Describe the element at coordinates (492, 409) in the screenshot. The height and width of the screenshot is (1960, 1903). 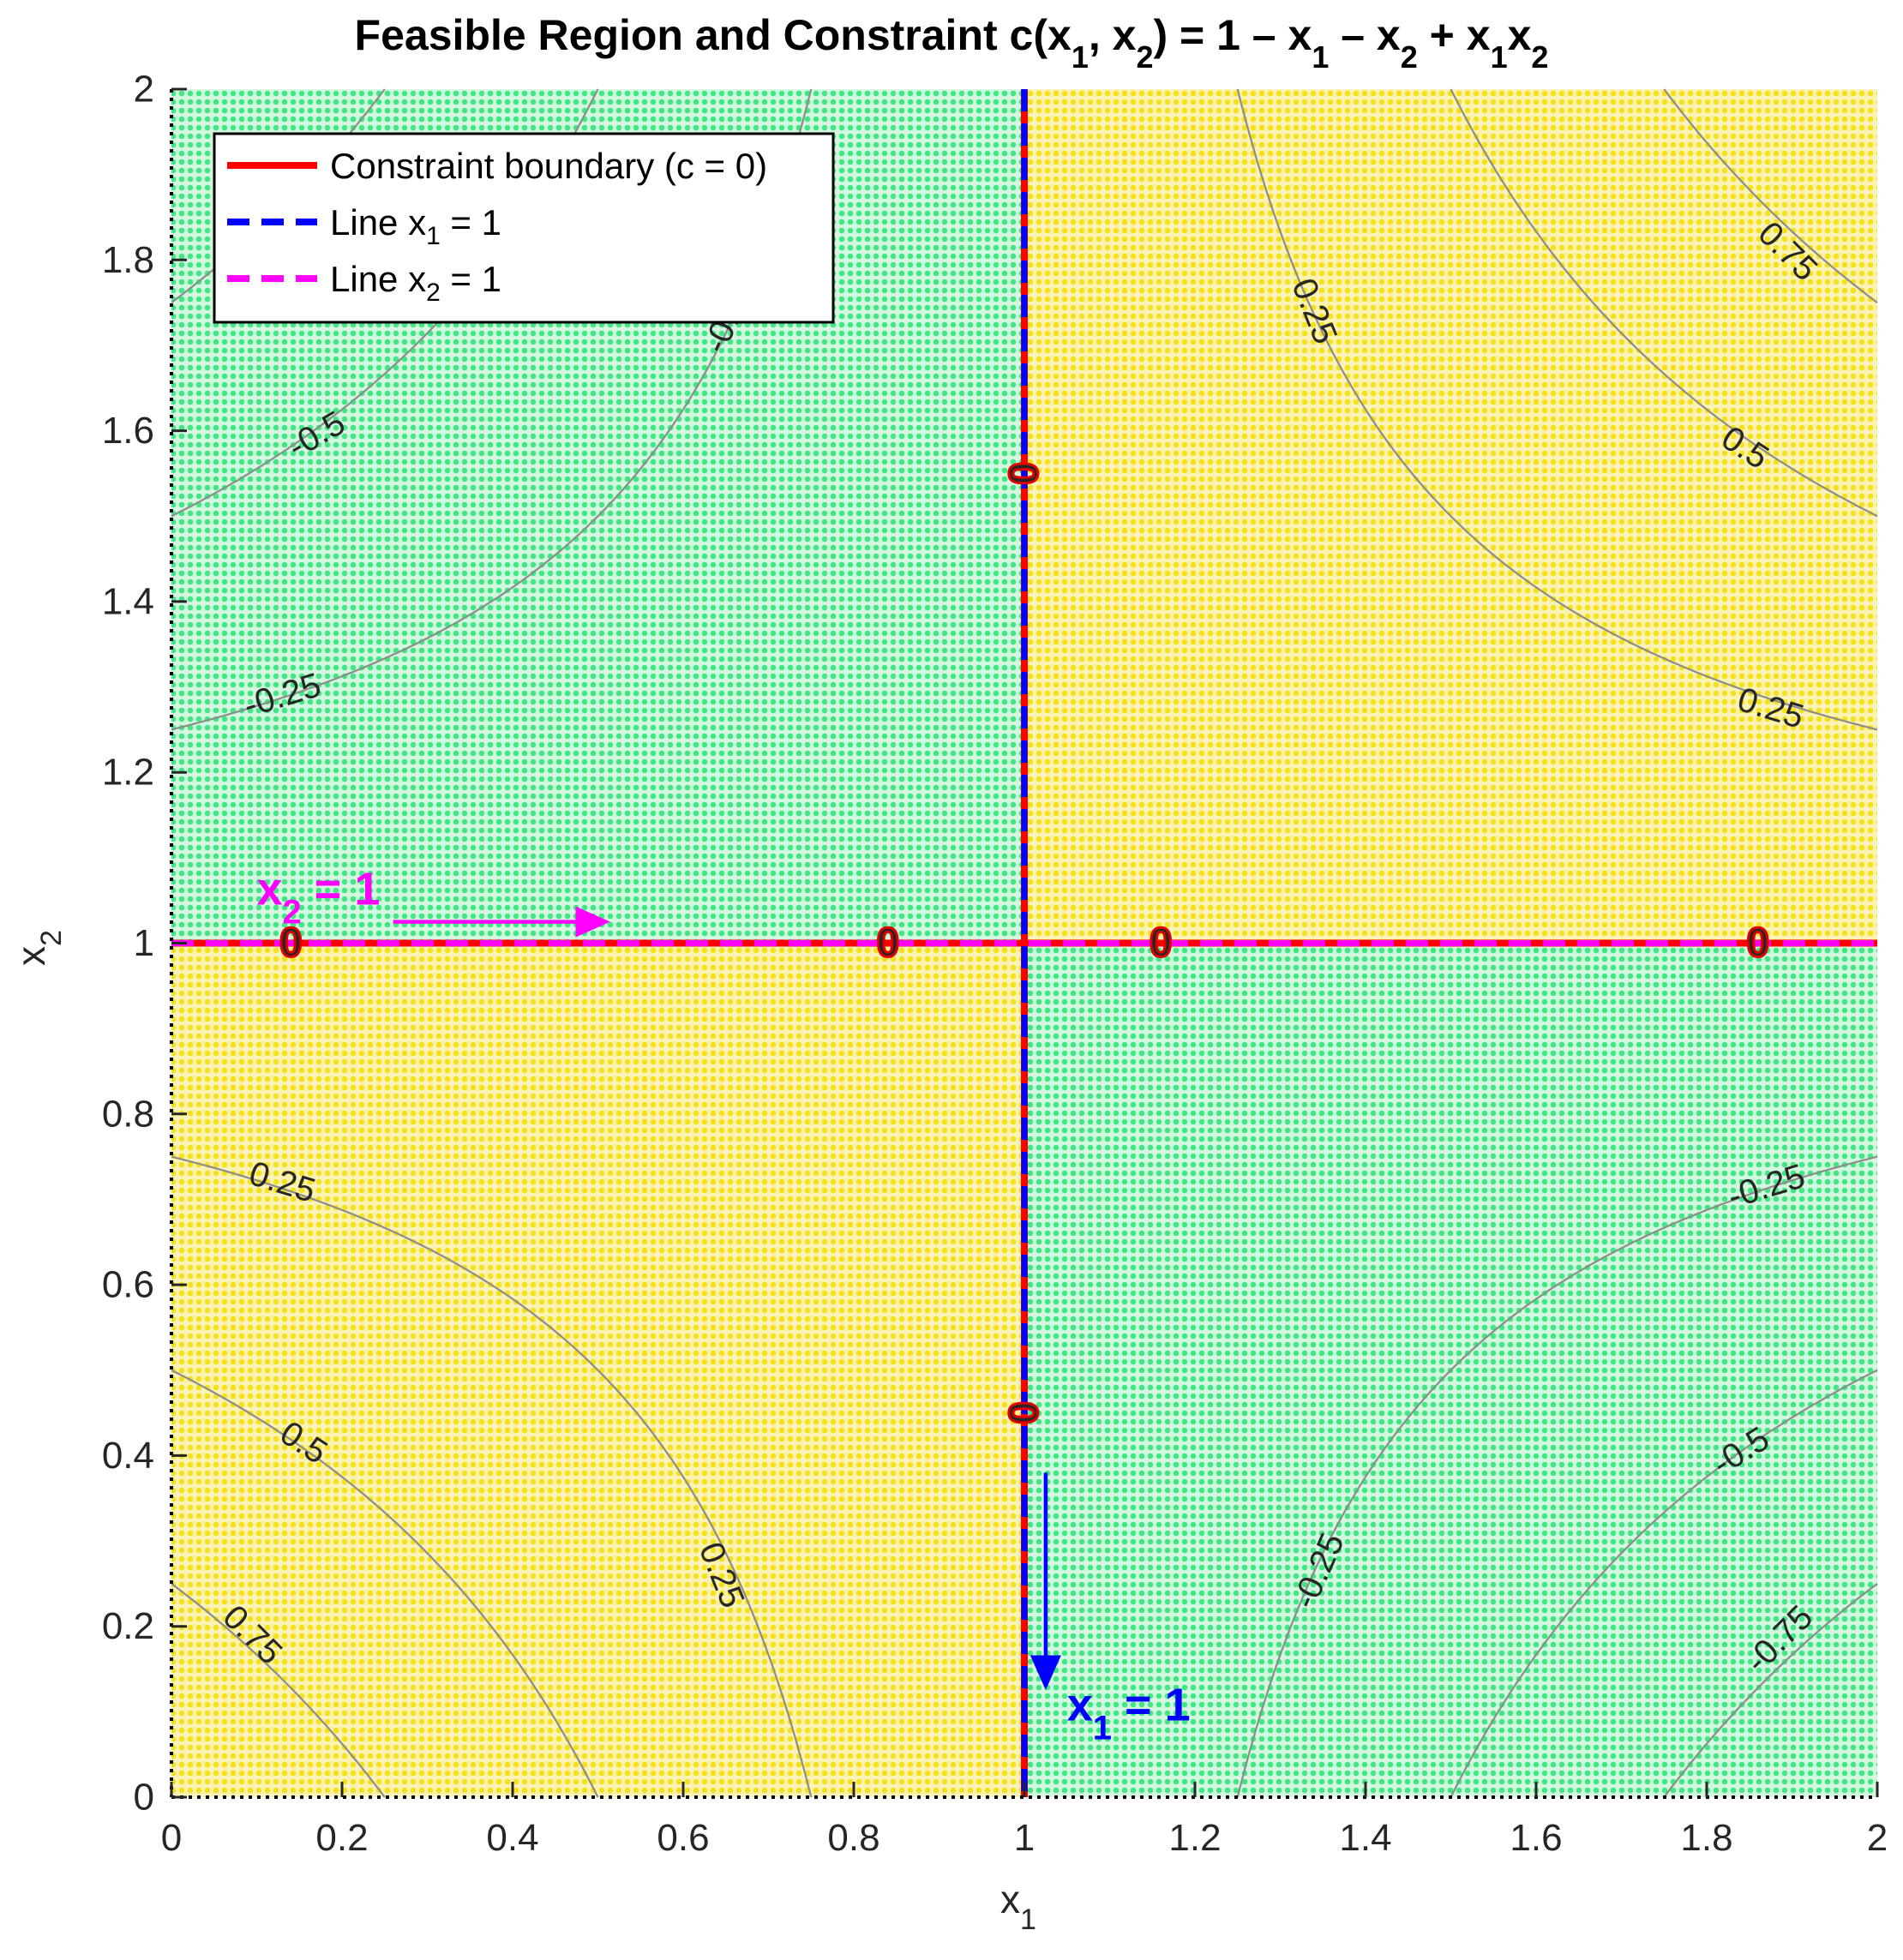
I see `contour-line--0.25-0` at that location.